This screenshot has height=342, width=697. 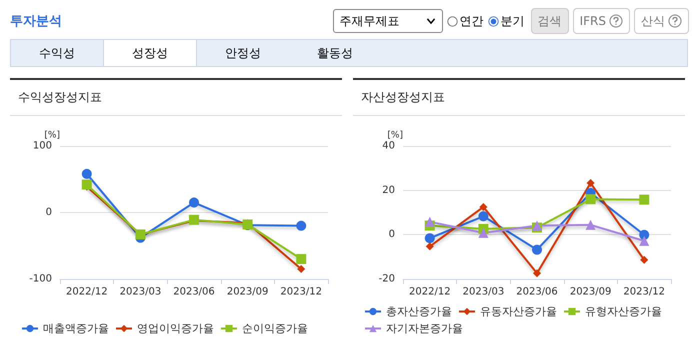 What do you see at coordinates (370, 21) in the screenshot?
I see `text: 주재무제표` at bounding box center [370, 21].